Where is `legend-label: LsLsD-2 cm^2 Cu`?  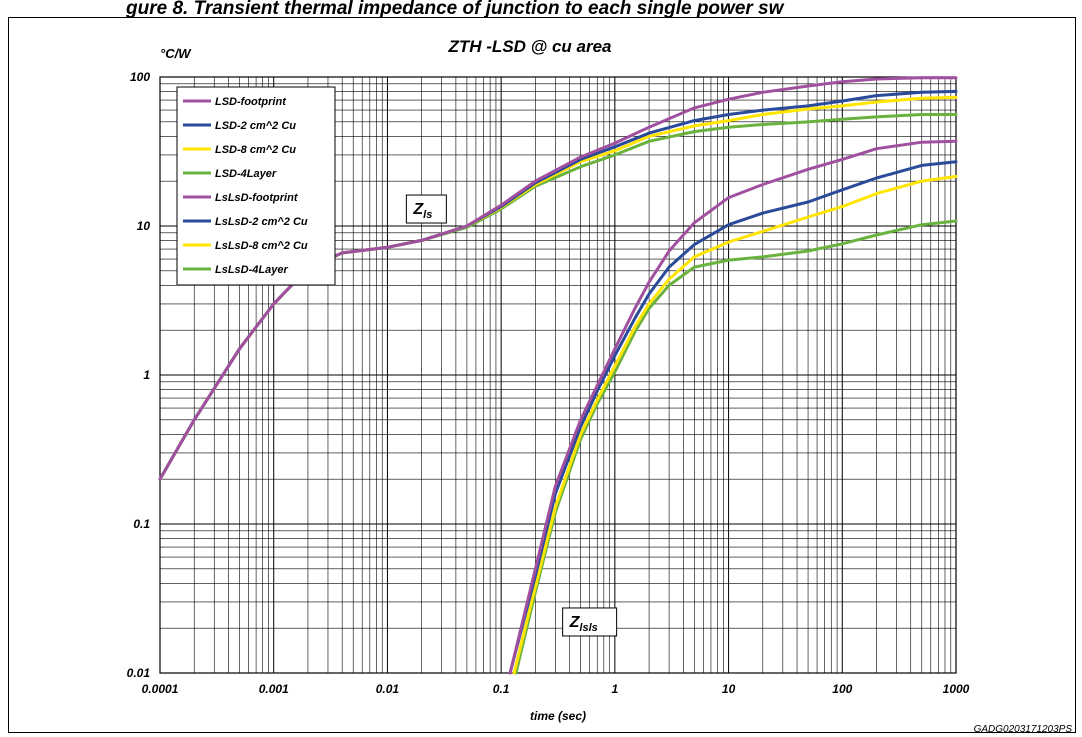 legend-label: LsLsD-2 cm^2 Cu is located at coordinates (261, 222).